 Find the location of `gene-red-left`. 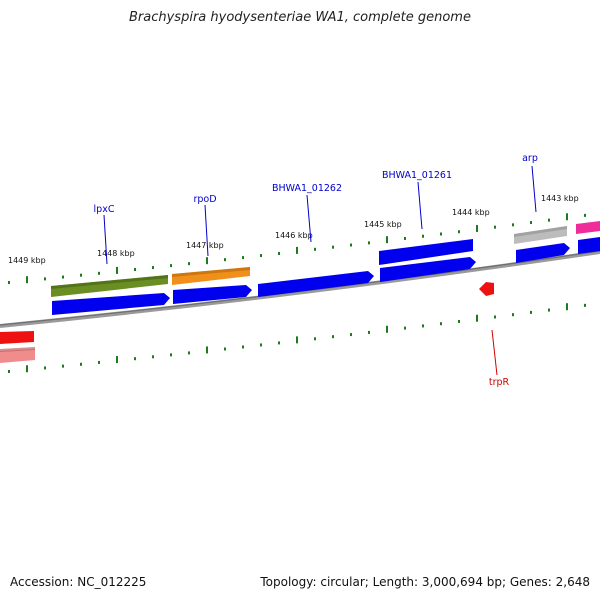

gene-red-left is located at coordinates (17, 337).